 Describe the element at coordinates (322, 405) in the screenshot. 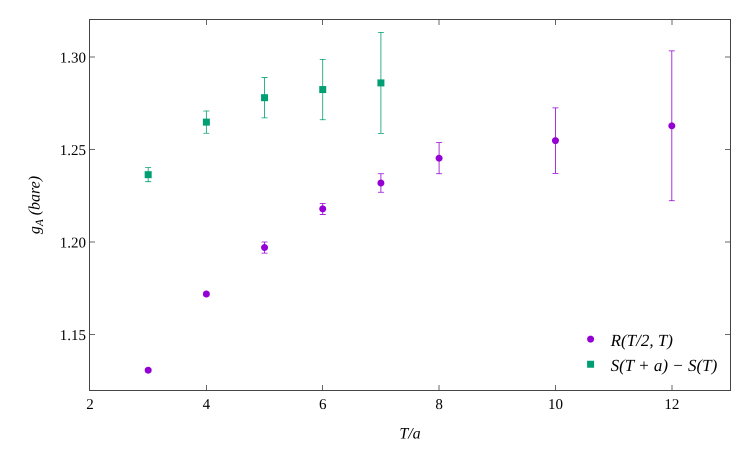

I see `x-tick-label: 6` at that location.